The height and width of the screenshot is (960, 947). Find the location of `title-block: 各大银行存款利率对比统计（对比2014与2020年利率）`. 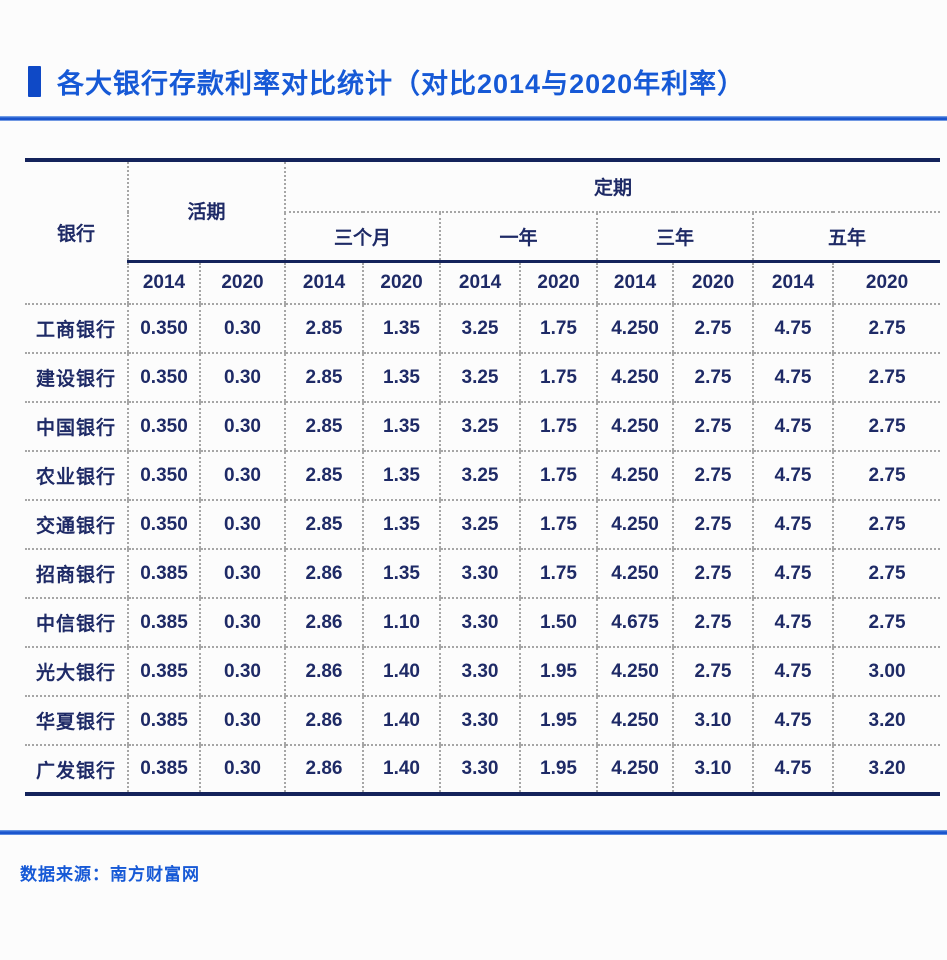

title-block: 各大银行存款利率对比统计（对比2014与2020年利率） is located at coordinates (473, 50).